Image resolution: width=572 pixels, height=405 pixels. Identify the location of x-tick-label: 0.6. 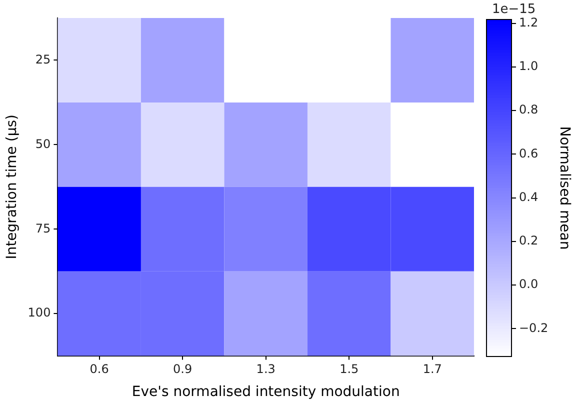
(99, 369).